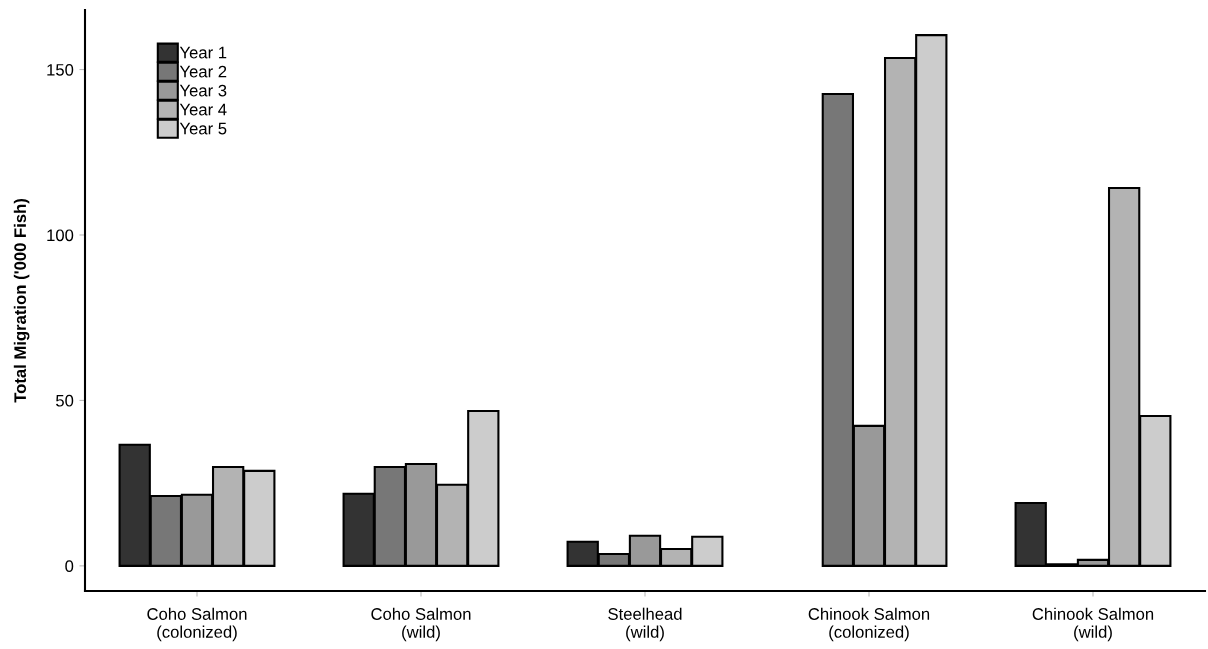 This screenshot has height=649, width=1208. What do you see at coordinates (65, 400) in the screenshot?
I see `y-tick-label: 50` at bounding box center [65, 400].